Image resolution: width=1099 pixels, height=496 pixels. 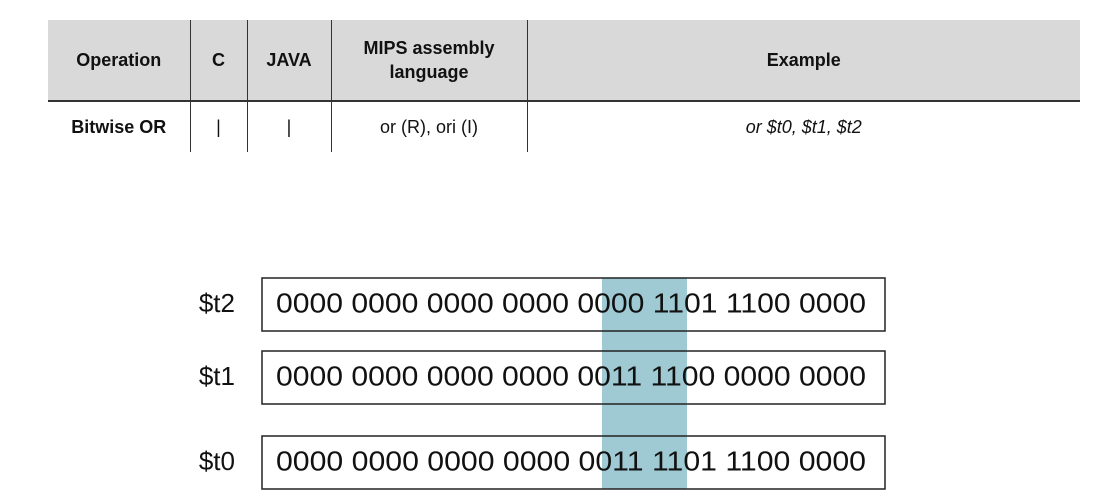 What do you see at coordinates (119, 126) in the screenshot?
I see `cell: Bitwise OR` at bounding box center [119, 126].